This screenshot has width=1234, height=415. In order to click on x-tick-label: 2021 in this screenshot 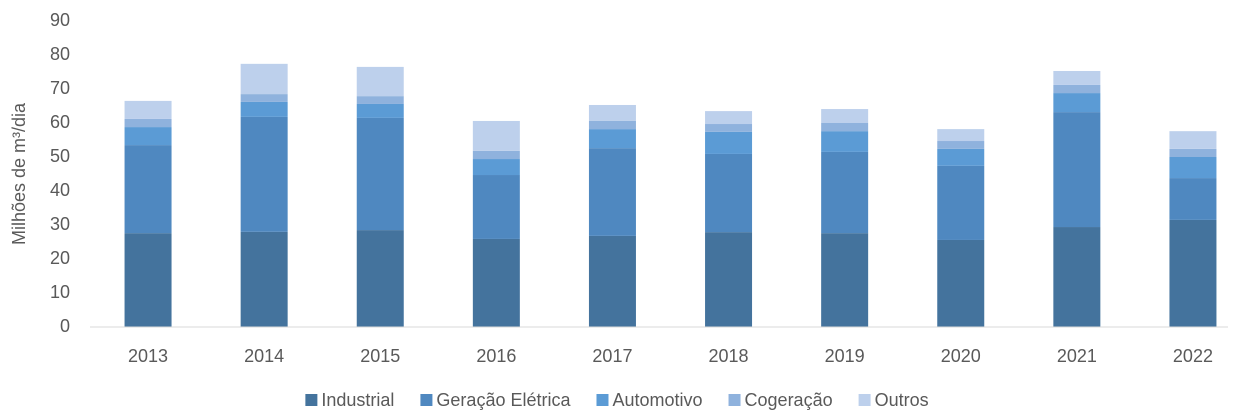, I will do `click(1077, 356)`.